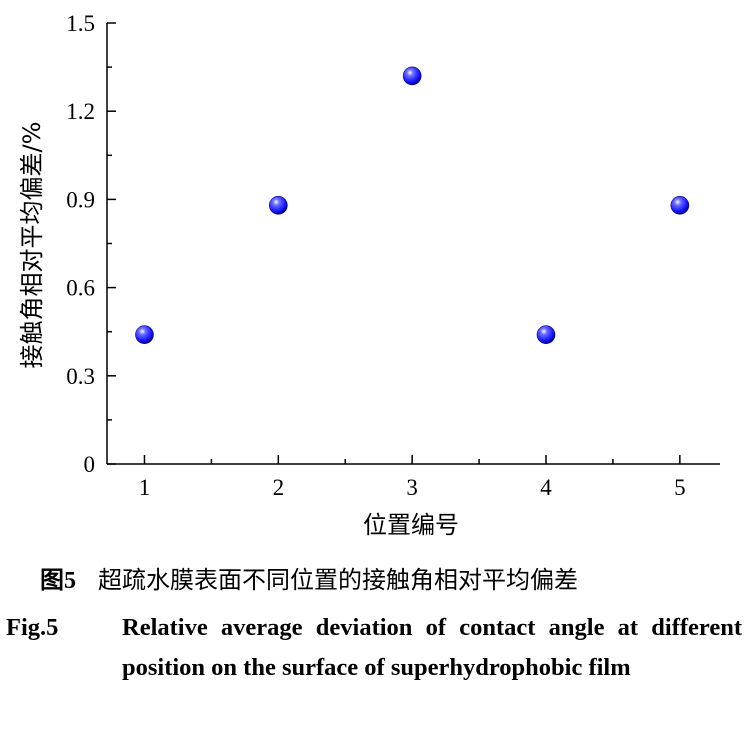 This screenshot has width=753, height=732. What do you see at coordinates (90, 464) in the screenshot?
I see `y-tick-label: 0` at bounding box center [90, 464].